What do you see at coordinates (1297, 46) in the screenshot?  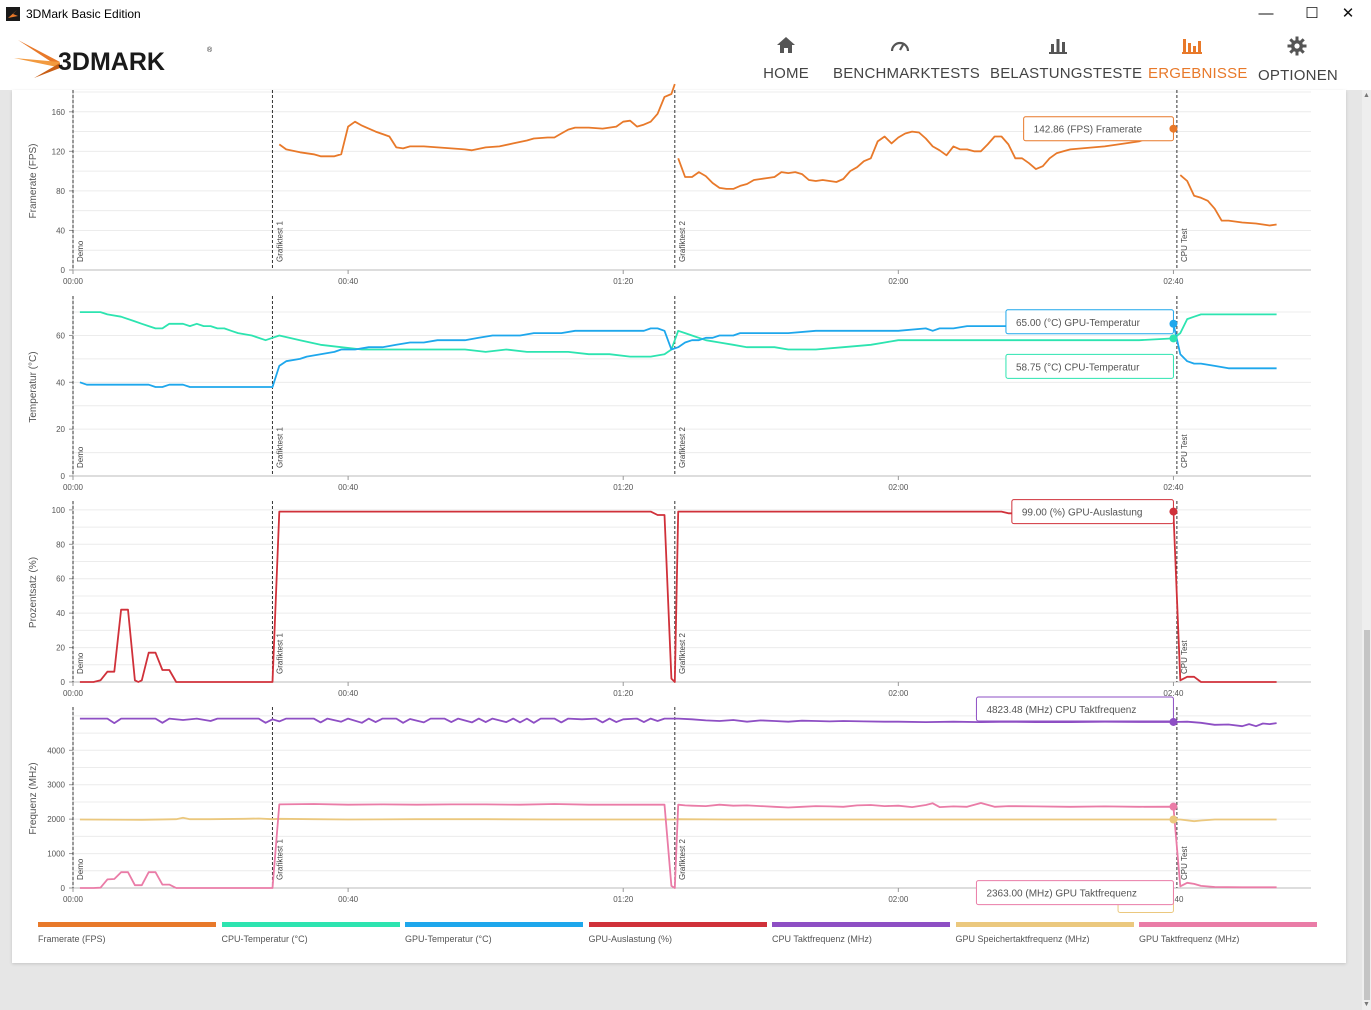 I see `gear-icon` at bounding box center [1297, 46].